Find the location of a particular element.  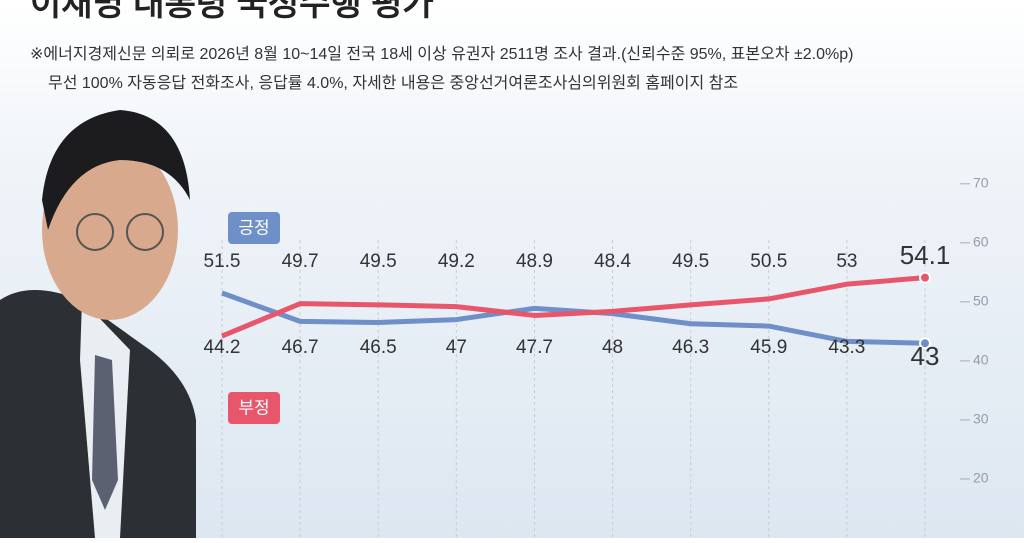

data-label: 49.2 is located at coordinates (456, 261).